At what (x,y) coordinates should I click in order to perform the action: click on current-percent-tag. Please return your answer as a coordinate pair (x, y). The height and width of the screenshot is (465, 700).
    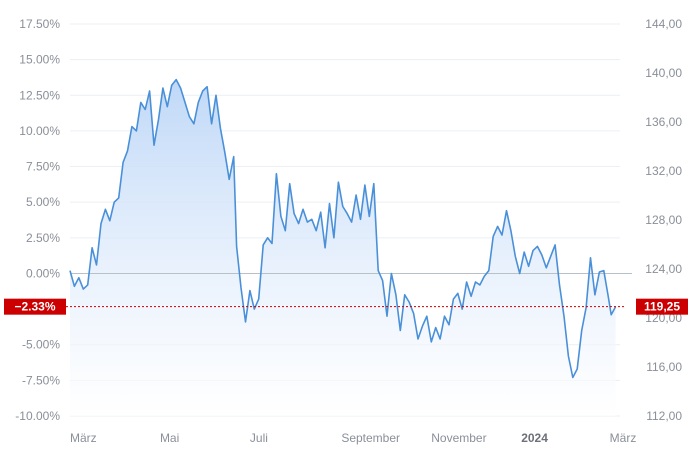
    Looking at the image, I should click on (35, 306).